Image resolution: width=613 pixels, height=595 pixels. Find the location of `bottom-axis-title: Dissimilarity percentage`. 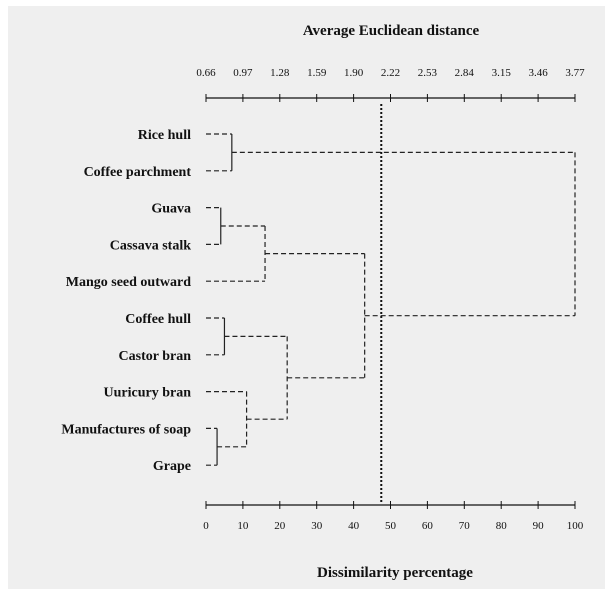

bottom-axis-title: Dissimilarity percentage is located at coordinates (395, 573).